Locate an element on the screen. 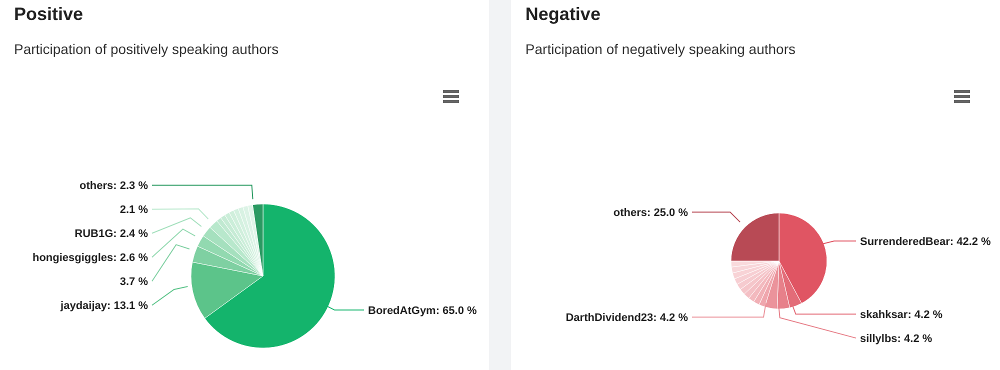  chart-title: Negative is located at coordinates (562, 14).